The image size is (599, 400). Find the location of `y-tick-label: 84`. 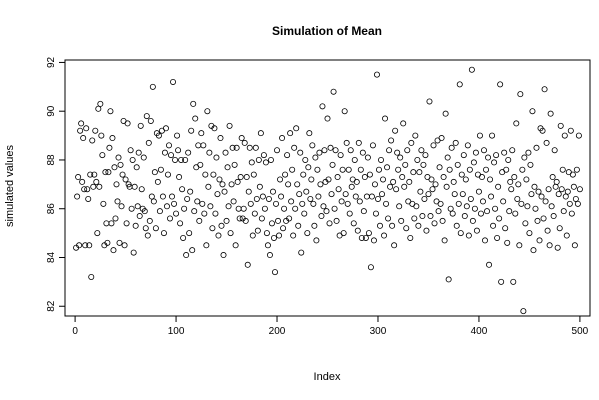

y-tick-label: 84 is located at coordinates (51, 257).